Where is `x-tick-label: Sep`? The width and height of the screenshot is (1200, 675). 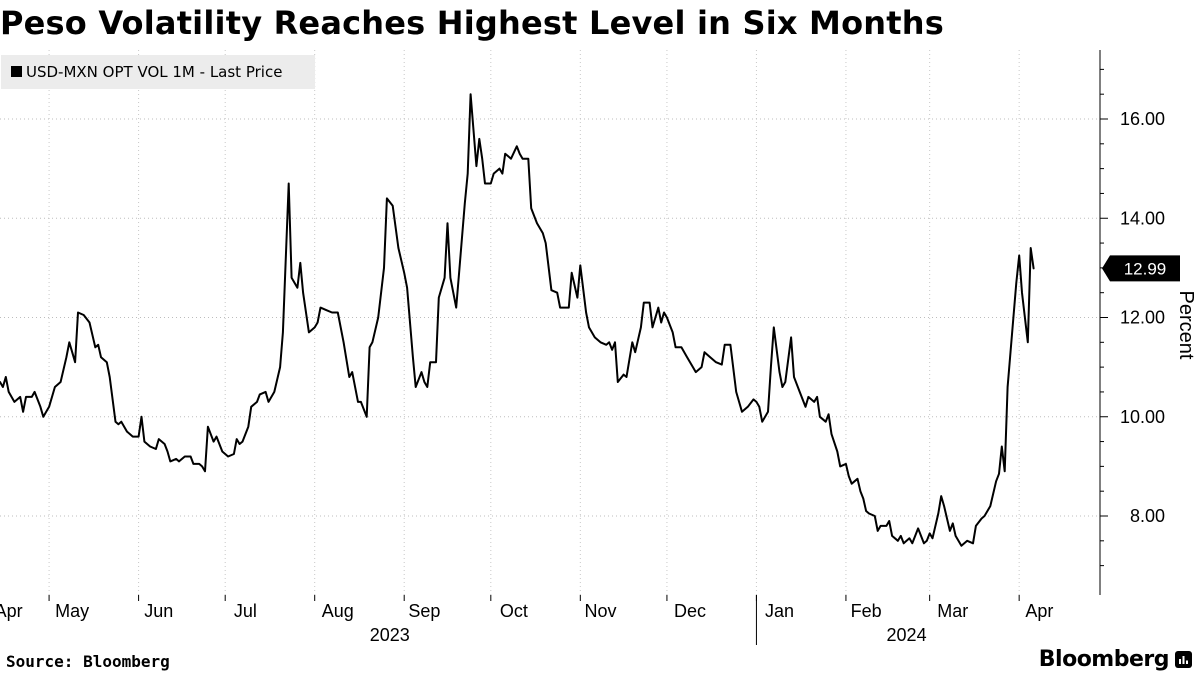
x-tick-label: Sep is located at coordinates (424, 611).